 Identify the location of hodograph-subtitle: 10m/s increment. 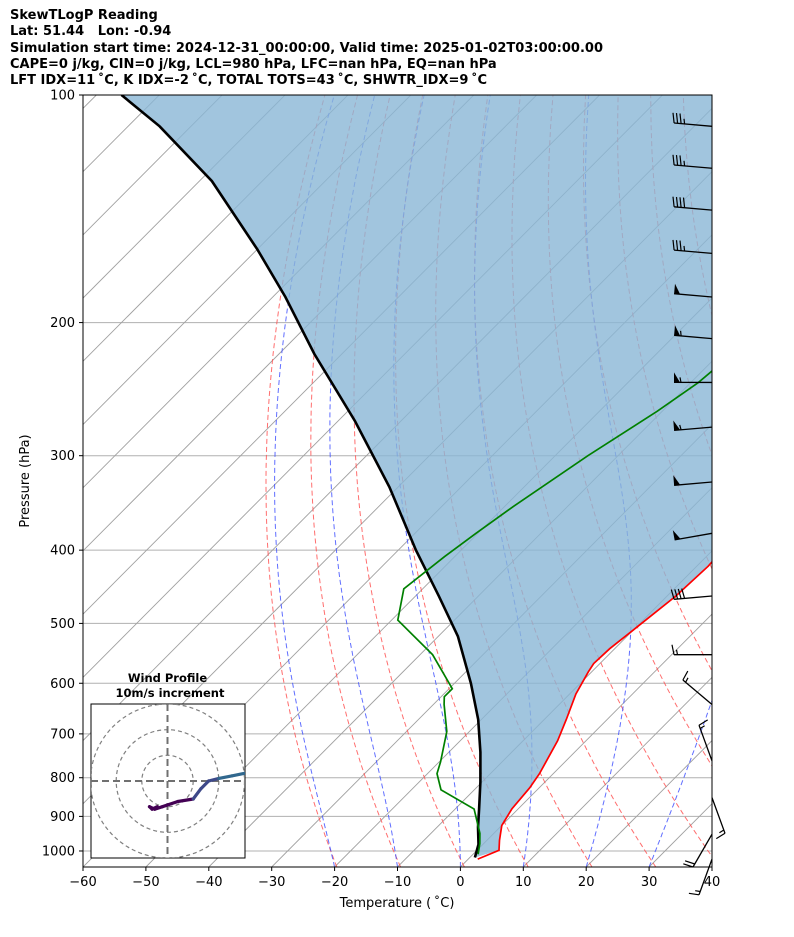
(170, 693).